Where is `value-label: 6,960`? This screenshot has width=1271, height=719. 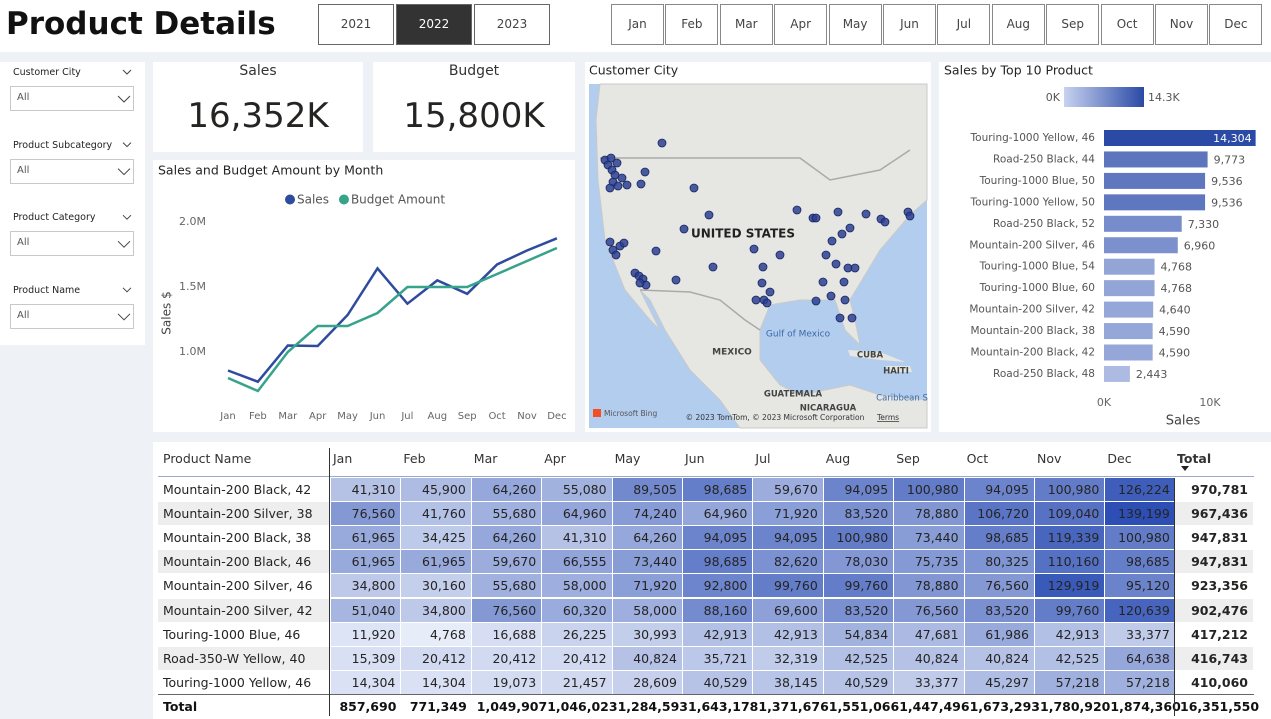
value-label: 6,960 is located at coordinates (1200, 245).